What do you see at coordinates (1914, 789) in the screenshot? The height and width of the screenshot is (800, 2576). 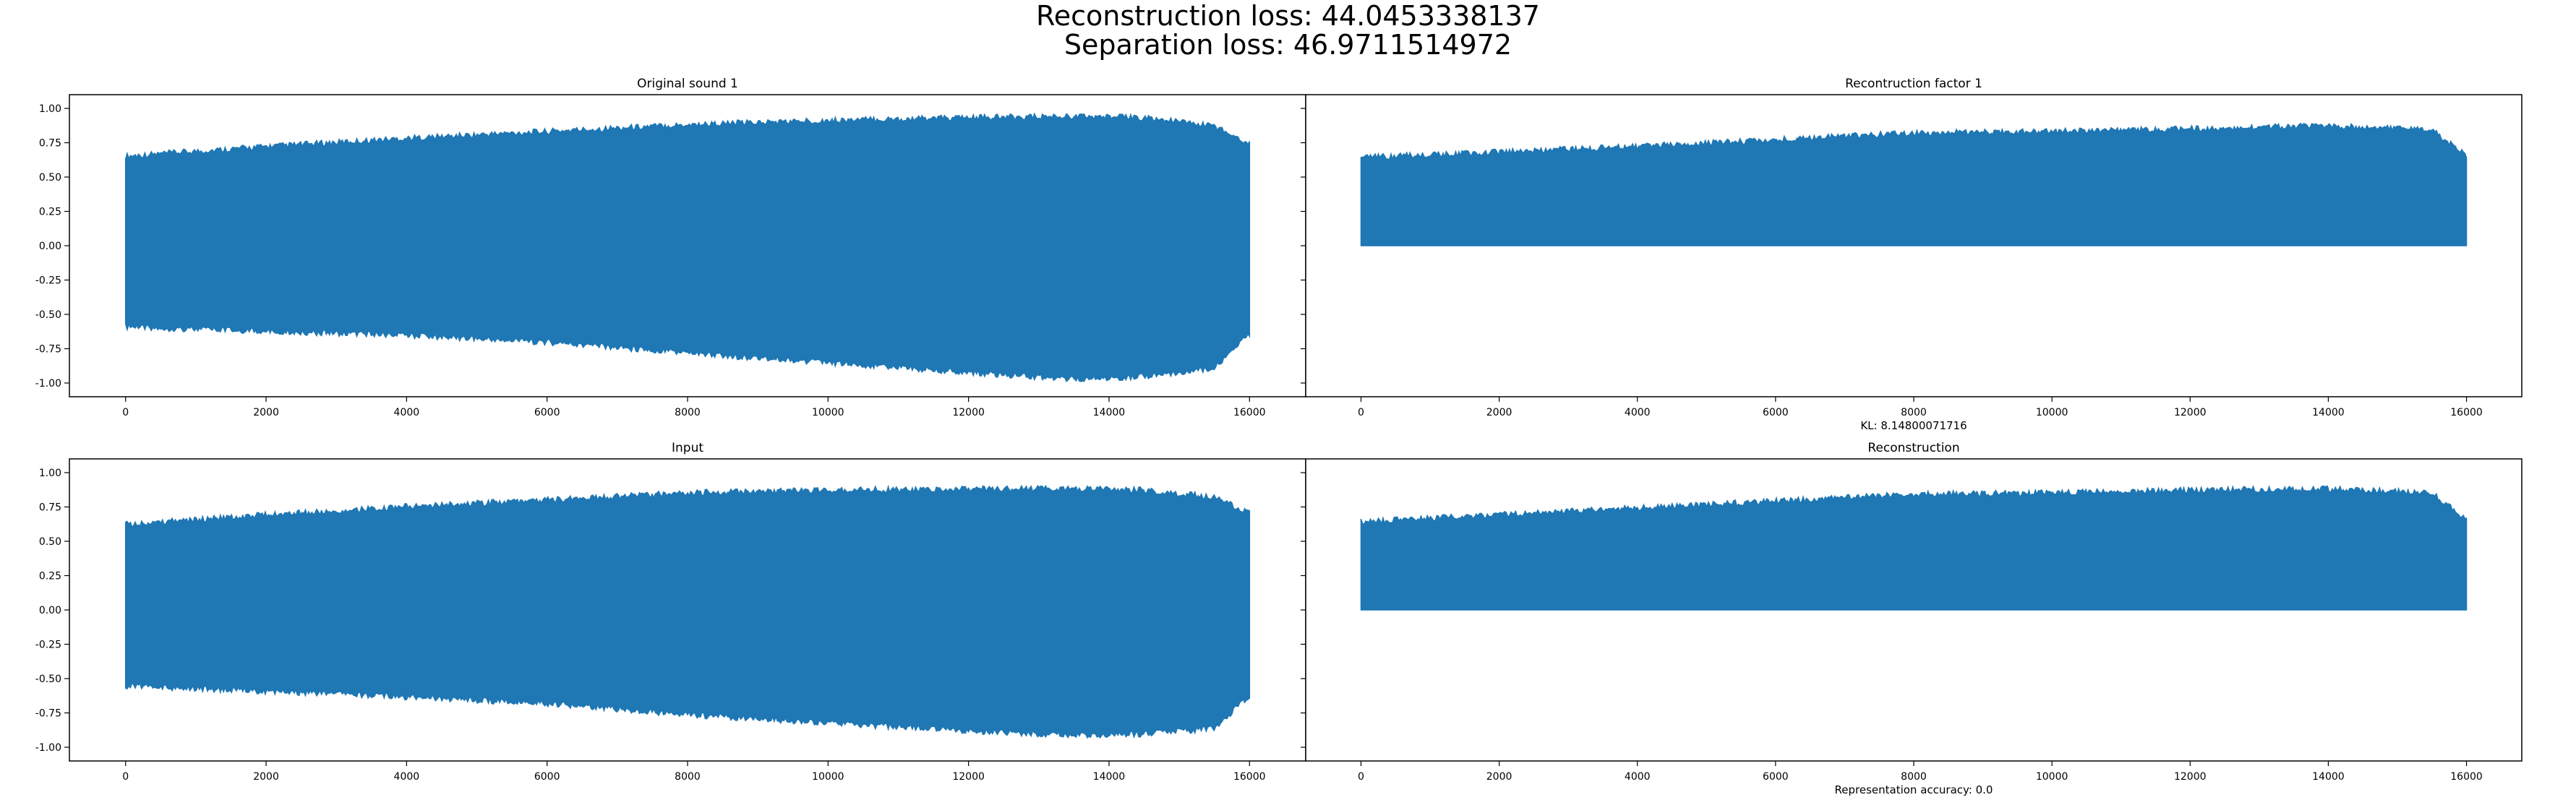 I see `x-axis-label: Representation accuracy: 0.0` at bounding box center [1914, 789].